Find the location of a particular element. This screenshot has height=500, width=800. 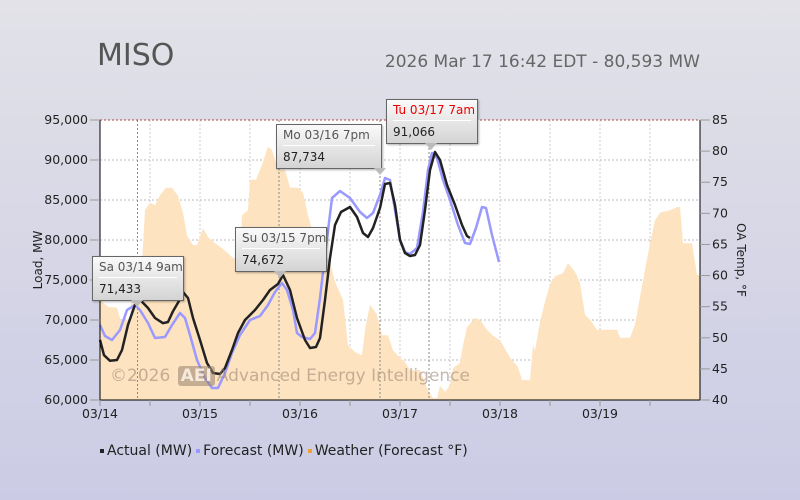

status-readout: 2026 Mar 17 16:42 EDT - 80,593 MW is located at coordinates (542, 62).